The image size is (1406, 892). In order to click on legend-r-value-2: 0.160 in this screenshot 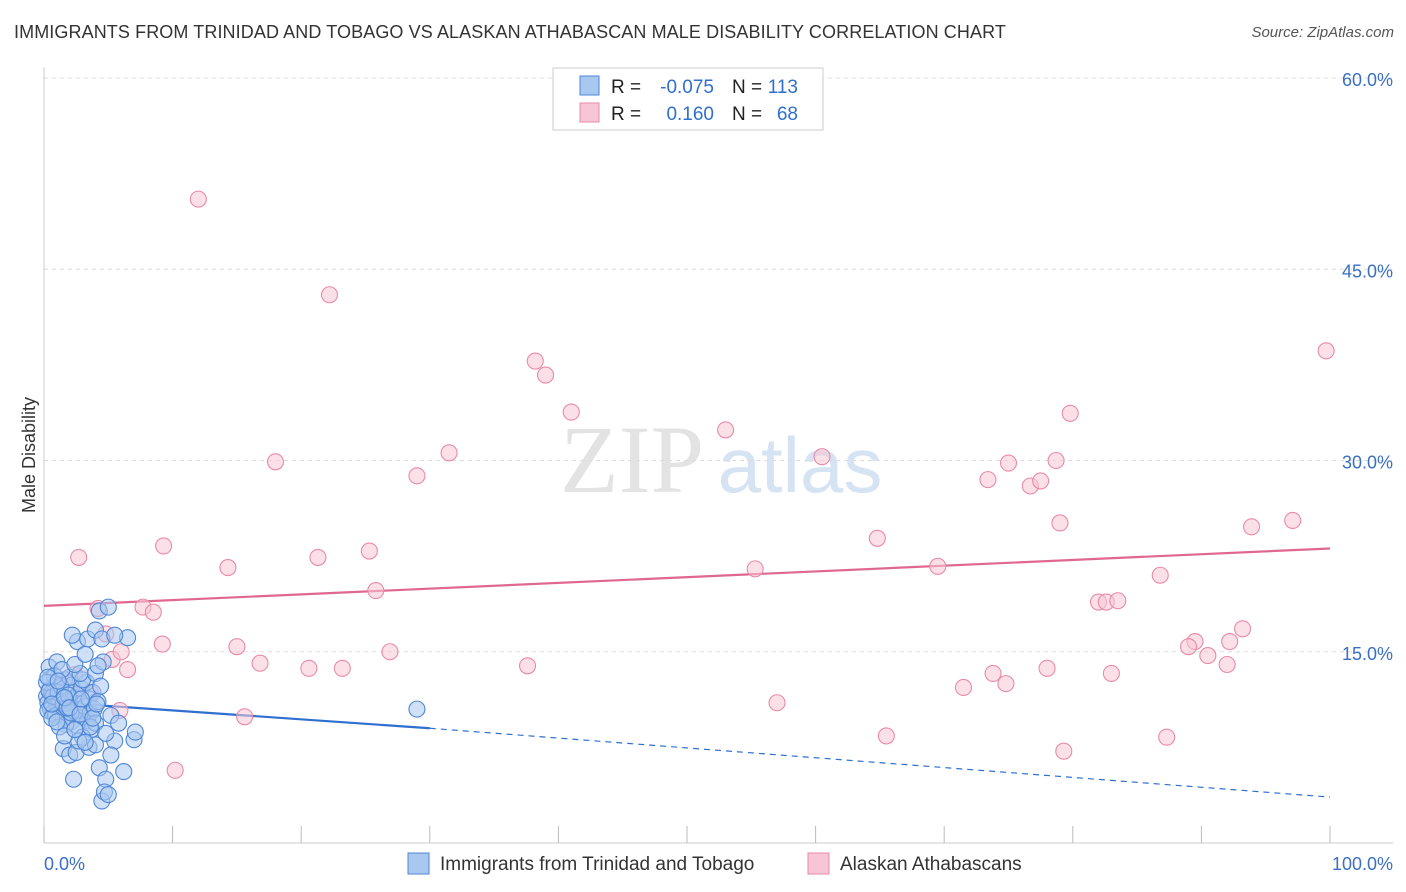, I will do `click(690, 114)`.